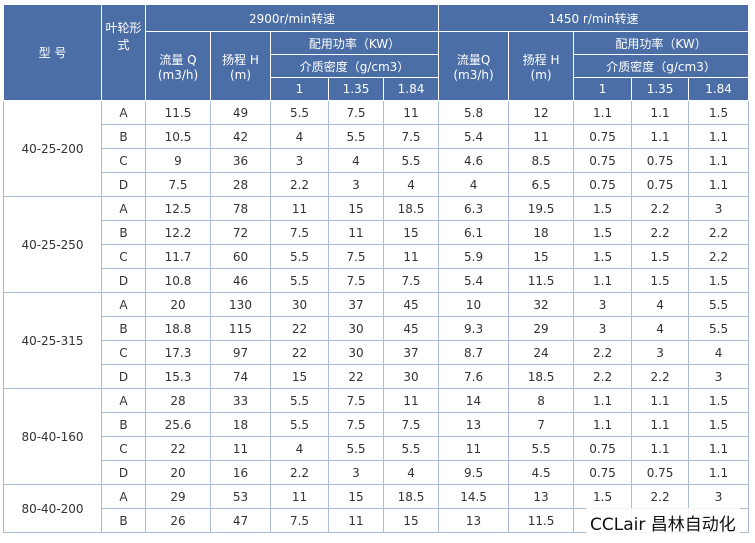 The image size is (755, 543). I want to click on value-cell: 47, so click(240, 520).